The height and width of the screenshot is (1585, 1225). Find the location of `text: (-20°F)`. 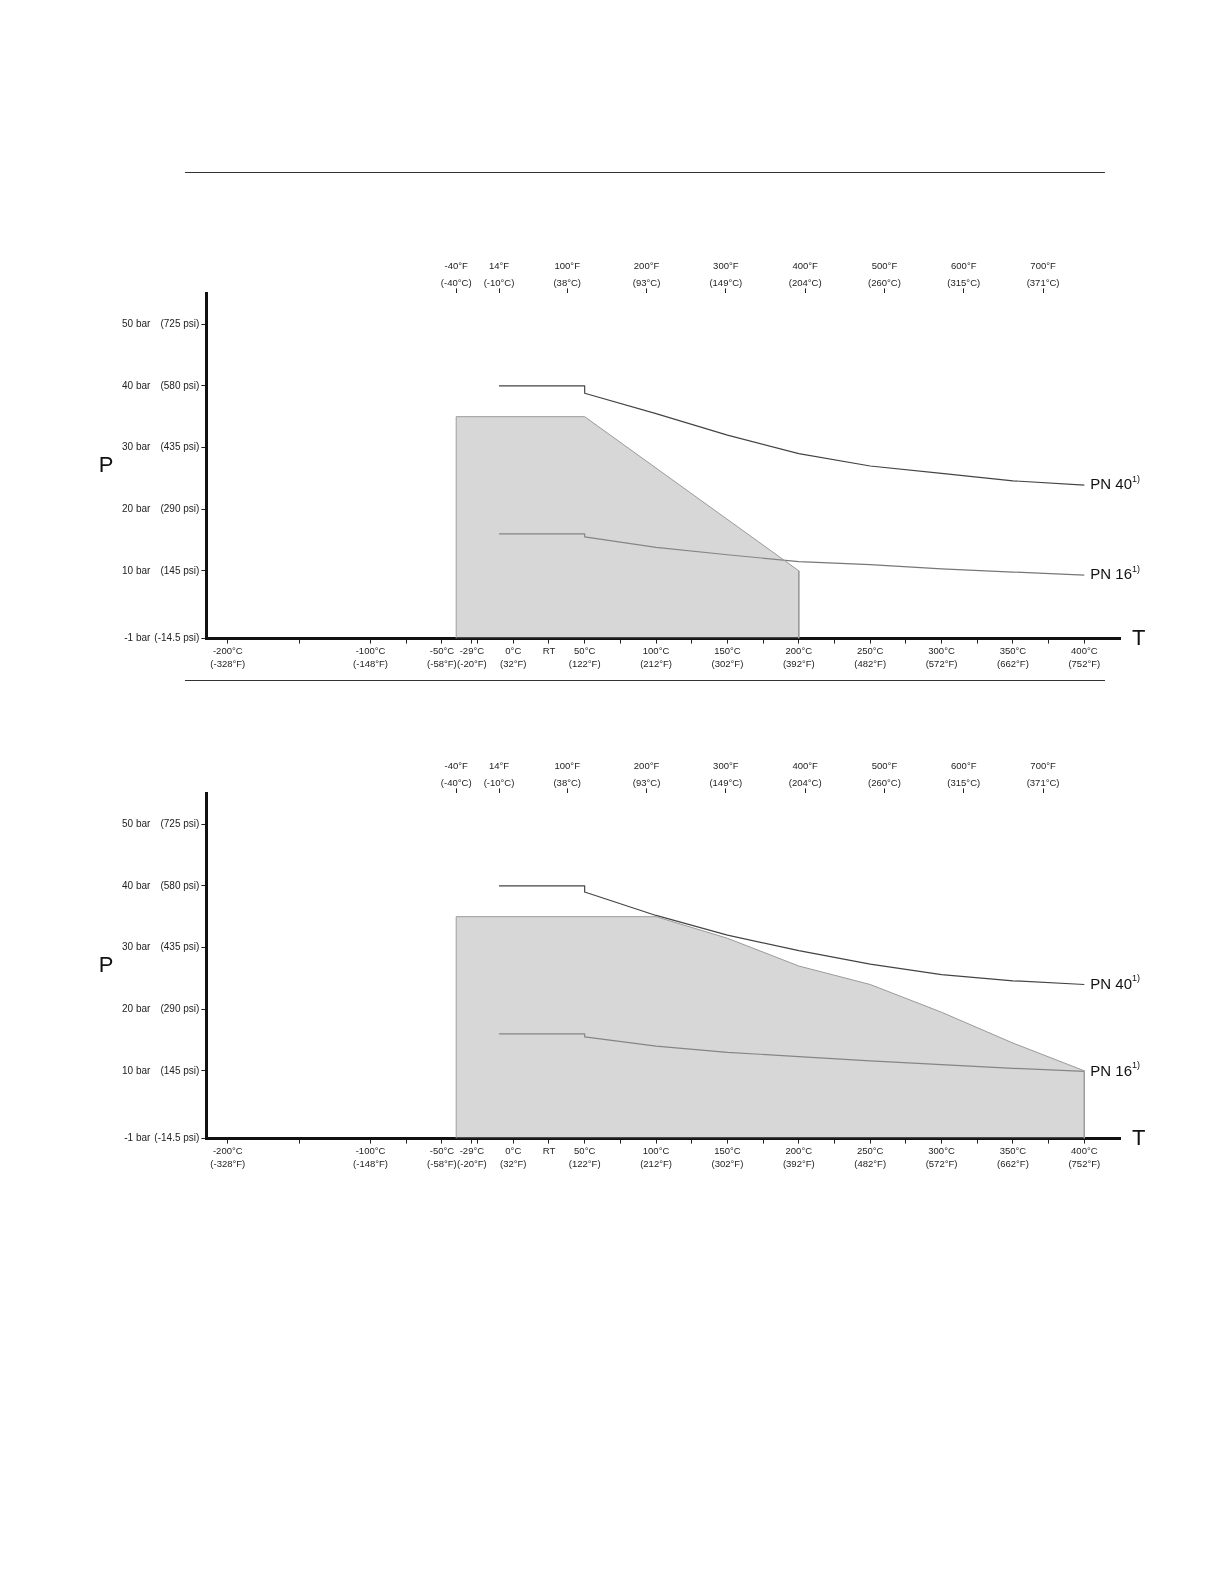

text: (-20°F) is located at coordinates (472, 1164).